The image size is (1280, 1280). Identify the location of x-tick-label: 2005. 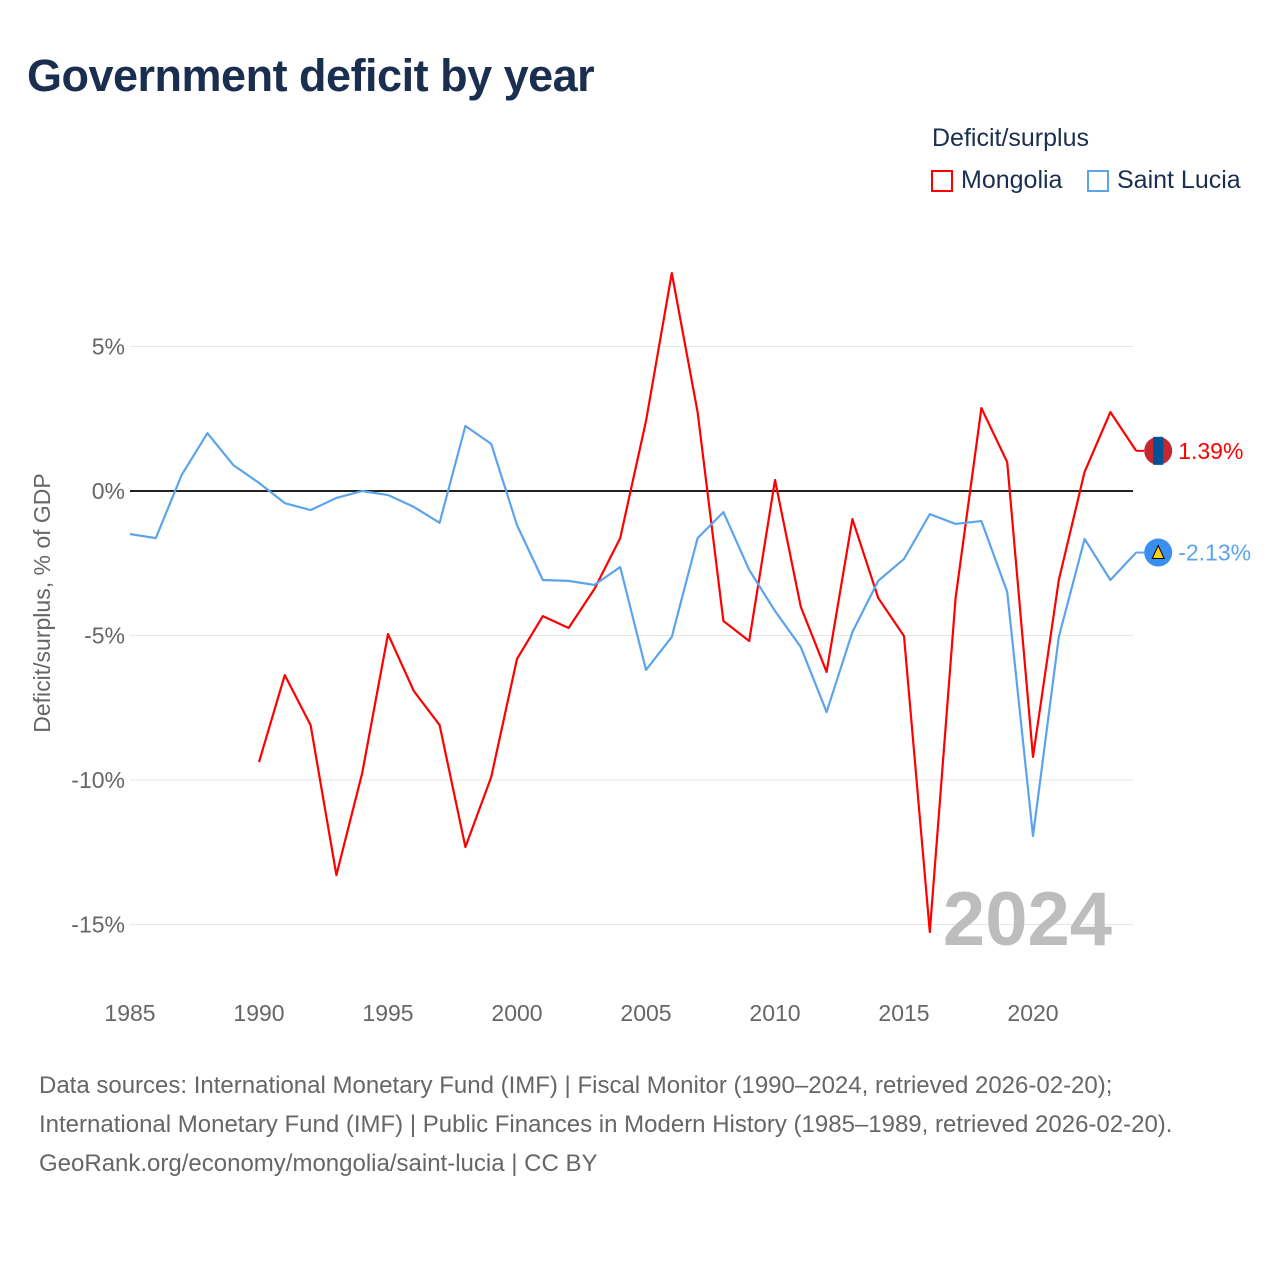
(645, 1013).